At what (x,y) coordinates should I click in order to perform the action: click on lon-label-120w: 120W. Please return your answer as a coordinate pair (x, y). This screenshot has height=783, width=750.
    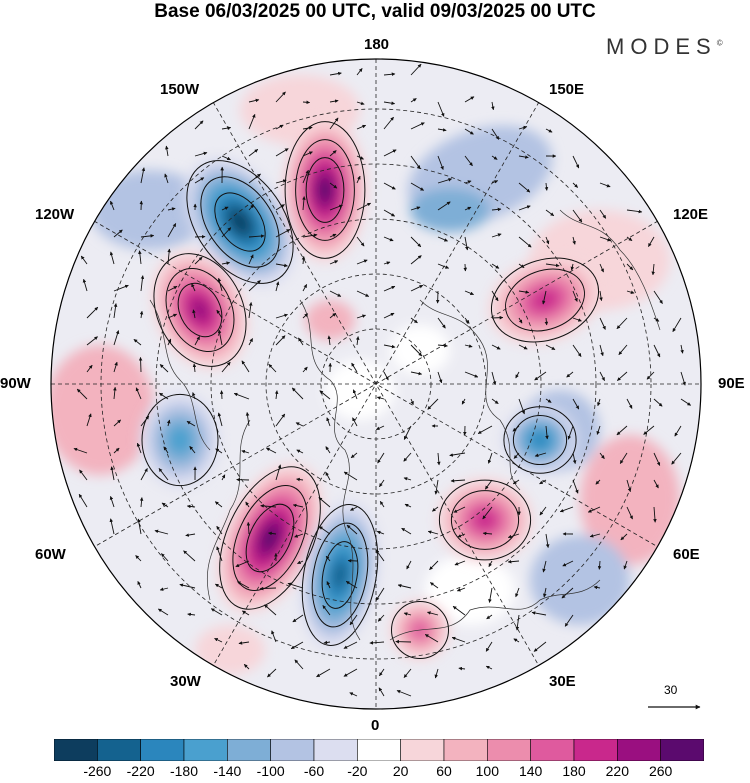
    Looking at the image, I should click on (55, 214).